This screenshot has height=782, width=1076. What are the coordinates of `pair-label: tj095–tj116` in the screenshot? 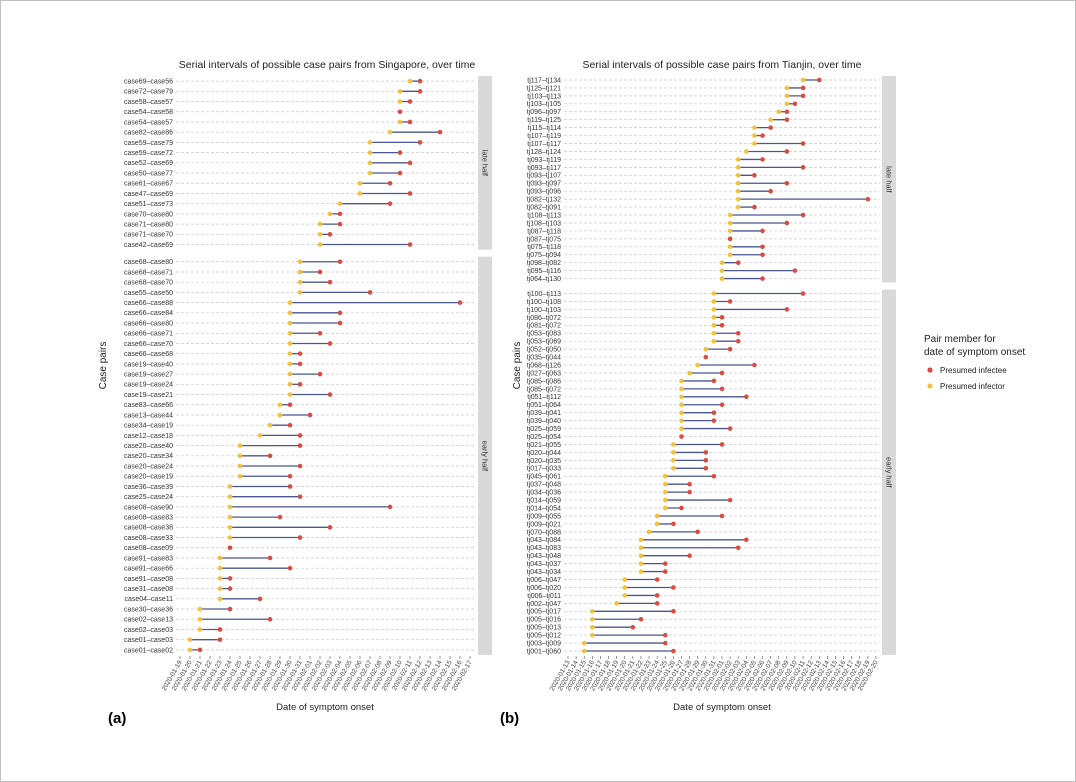 It's located at (544, 271).